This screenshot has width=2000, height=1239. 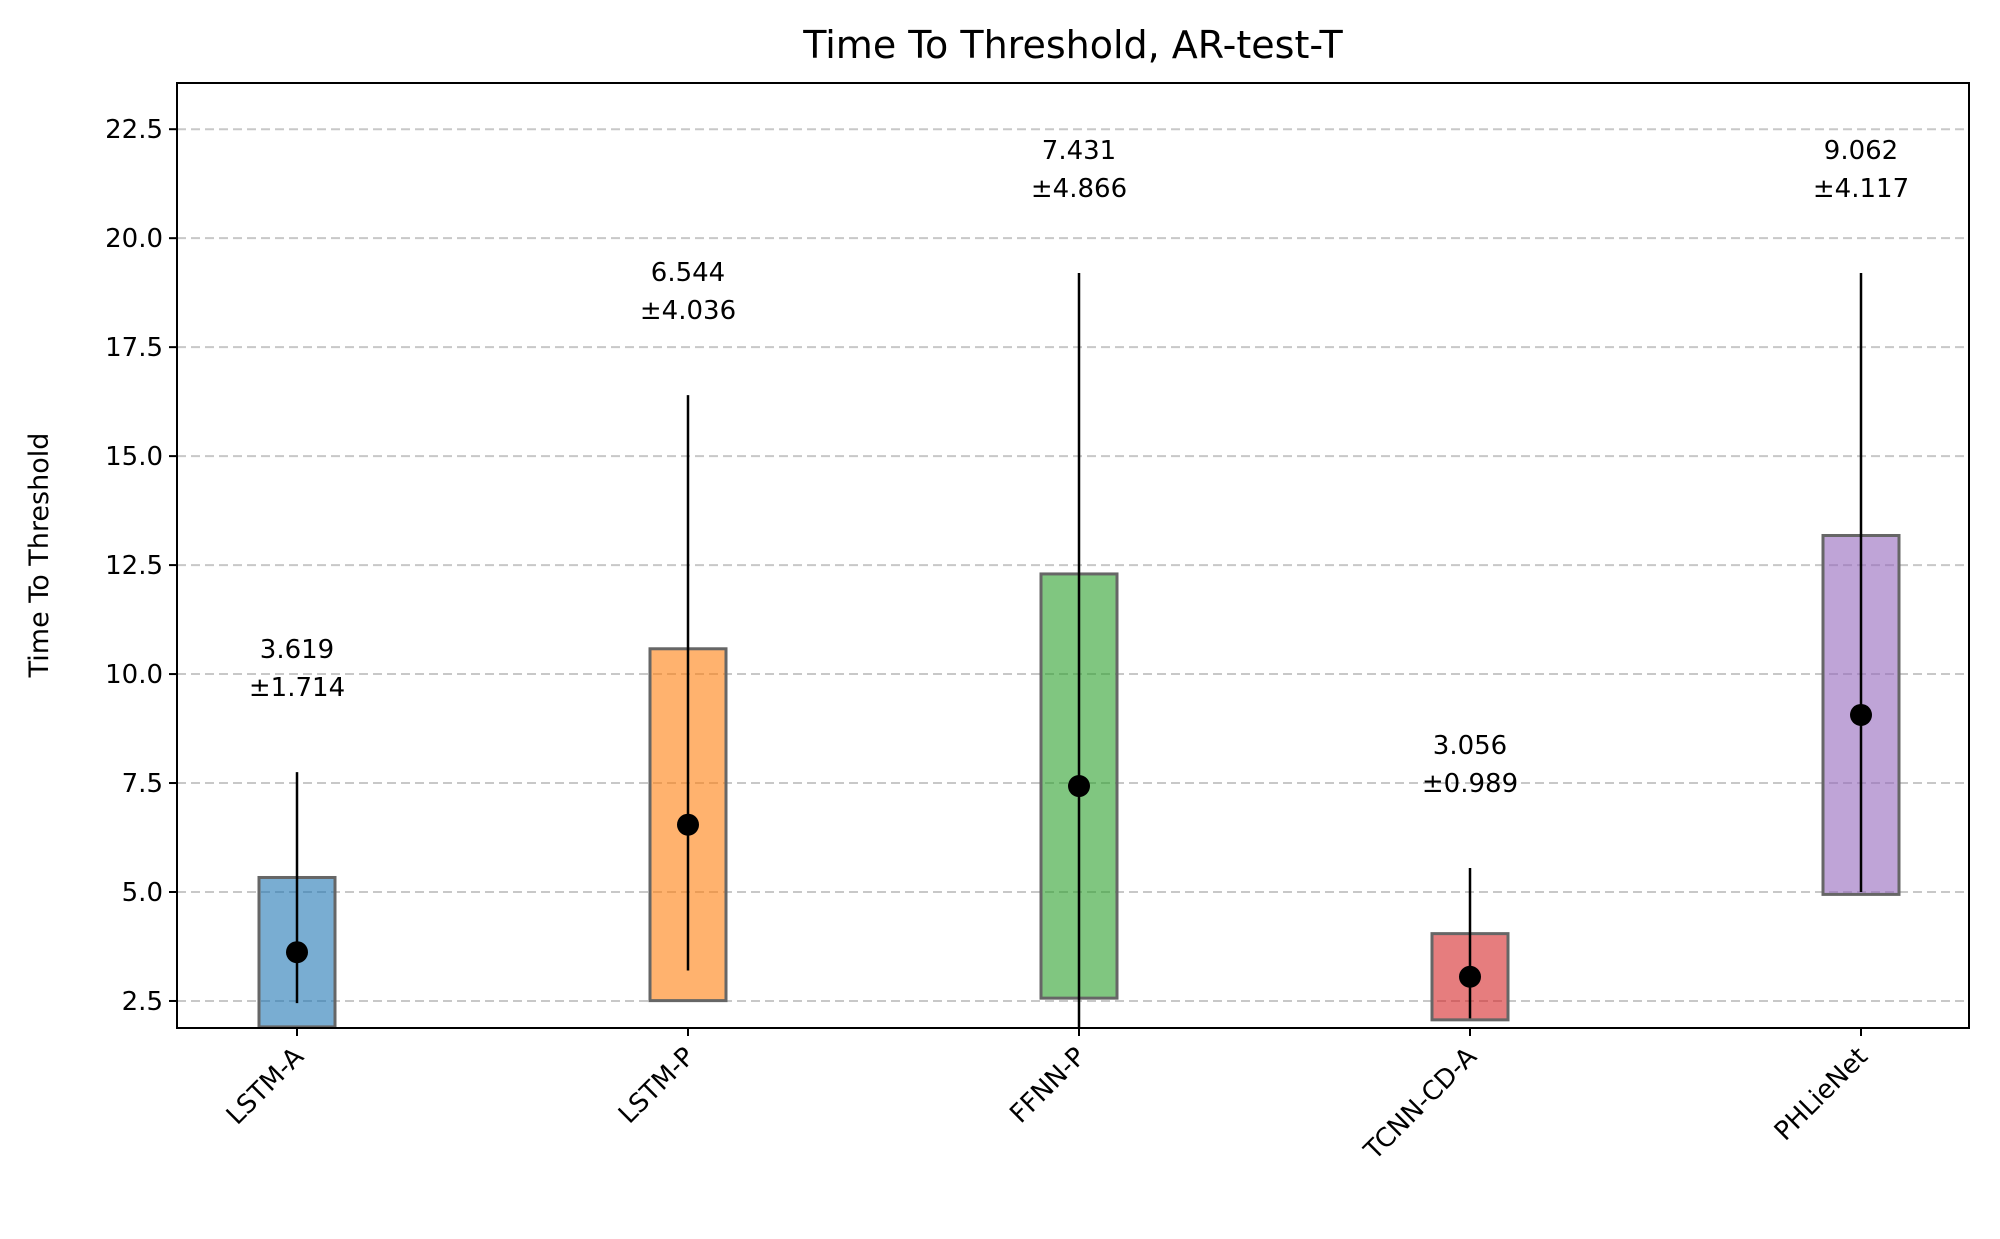 What do you see at coordinates (1072, 45) in the screenshot?
I see `chart-title: Time To Threshold, AR-test-T` at bounding box center [1072, 45].